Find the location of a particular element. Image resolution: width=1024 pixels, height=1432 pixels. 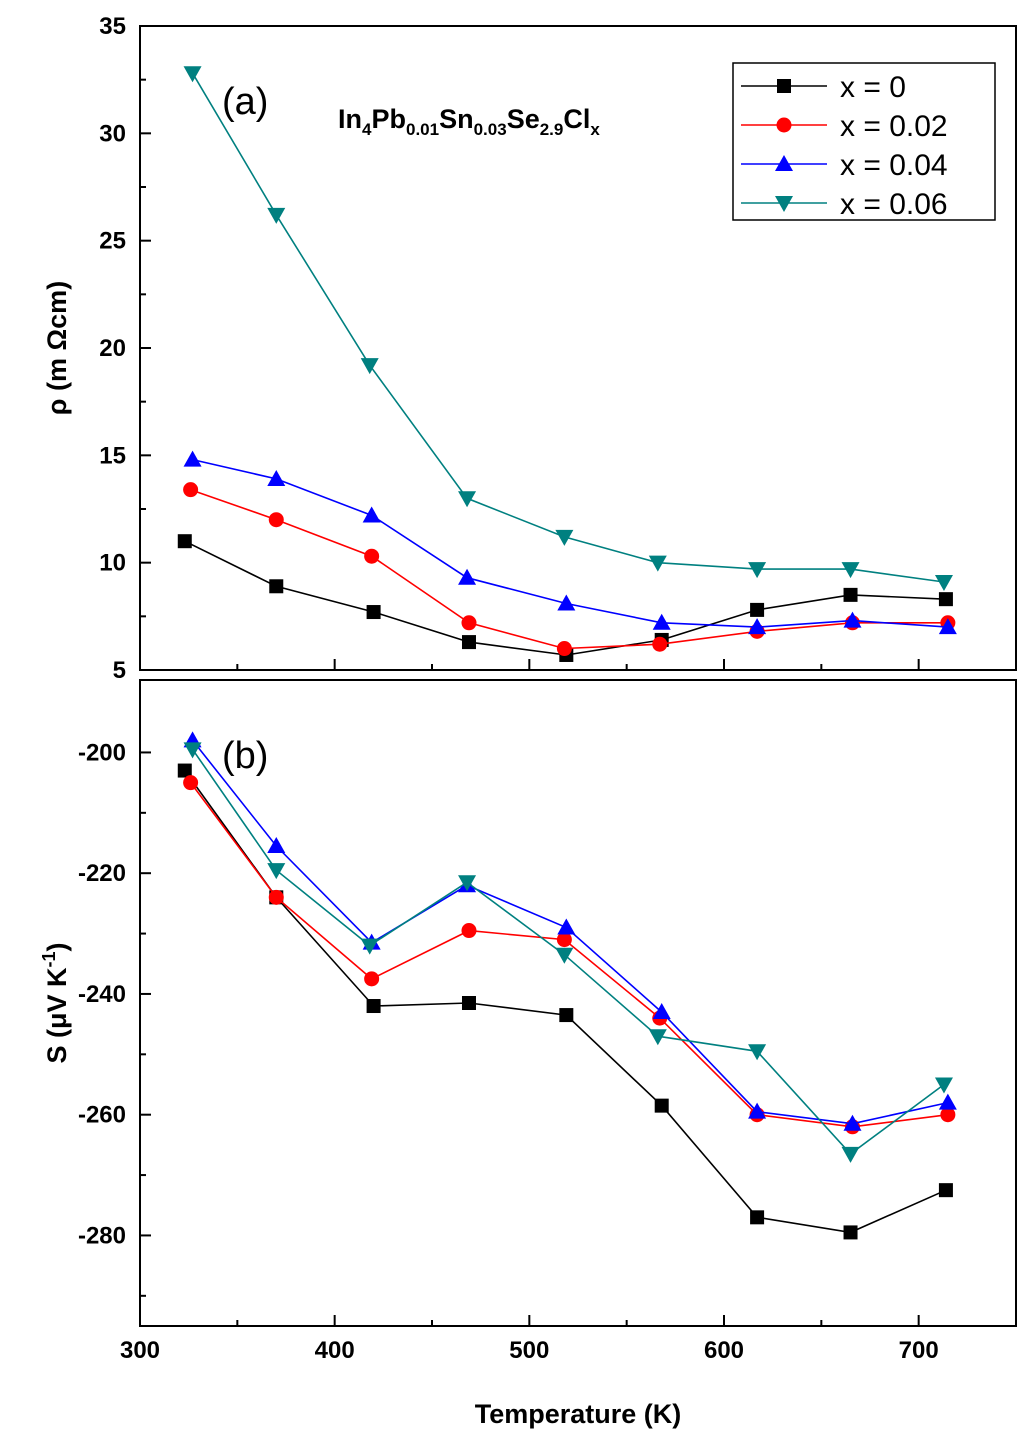

formula-element: Cl is located at coordinates (576, 119).